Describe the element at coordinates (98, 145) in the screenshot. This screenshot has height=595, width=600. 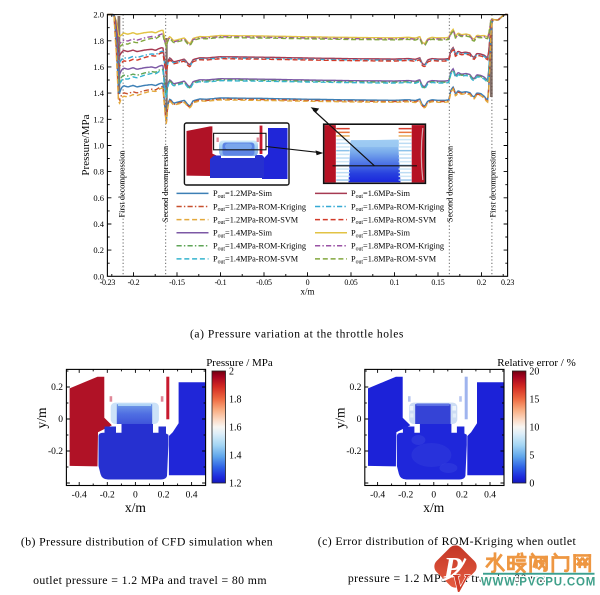
I see `svg-text: 1.0` at that location.